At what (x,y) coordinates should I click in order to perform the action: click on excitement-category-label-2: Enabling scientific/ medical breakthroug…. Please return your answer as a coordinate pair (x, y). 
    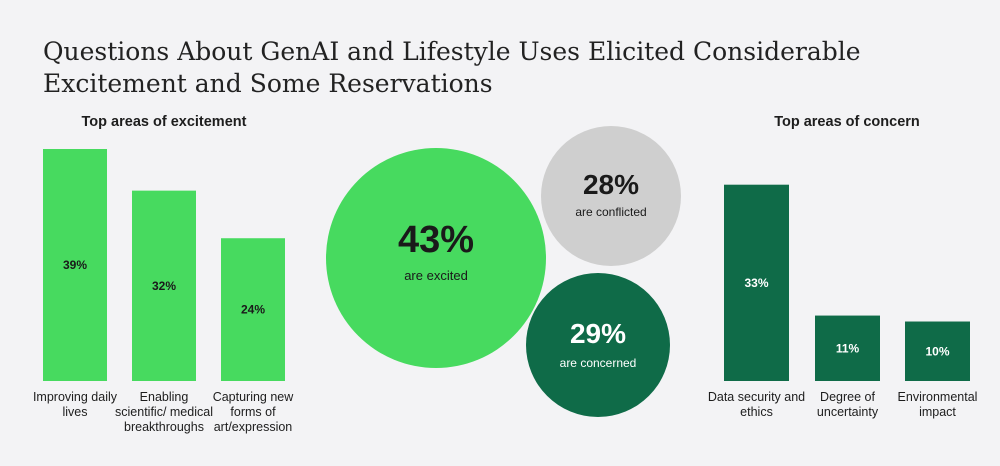
    Looking at the image, I should click on (164, 412).